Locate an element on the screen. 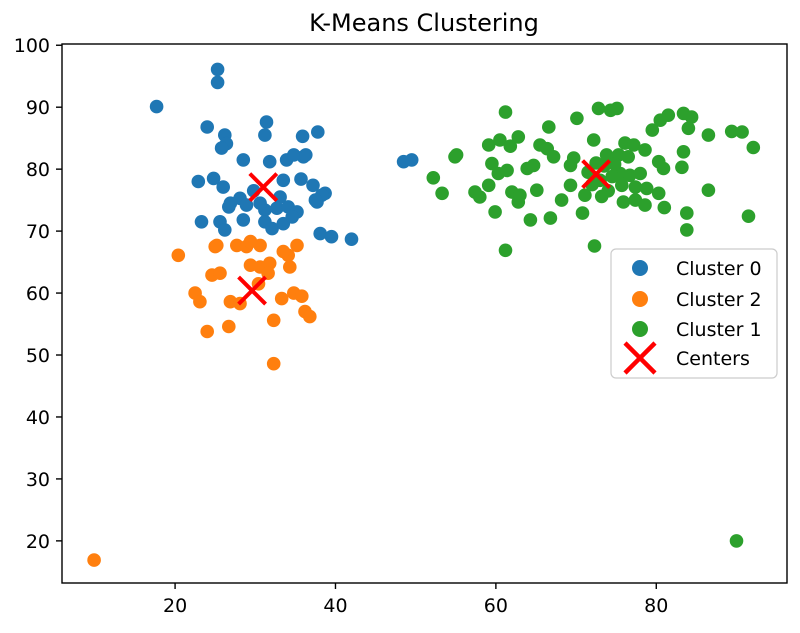 The width and height of the screenshot is (800, 633). y-axis-tick-label: 90 is located at coordinates (38, 108).